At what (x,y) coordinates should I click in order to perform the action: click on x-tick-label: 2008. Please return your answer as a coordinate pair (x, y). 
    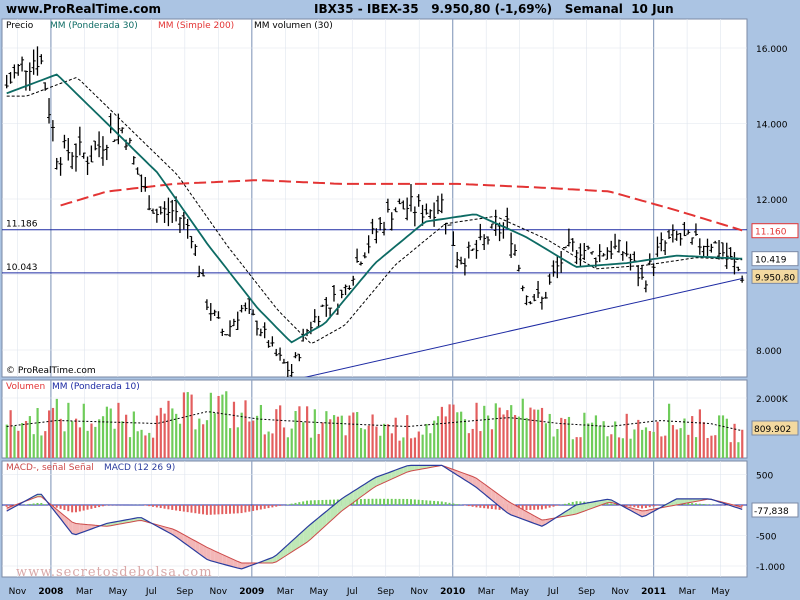
    Looking at the image, I should click on (50, 592).